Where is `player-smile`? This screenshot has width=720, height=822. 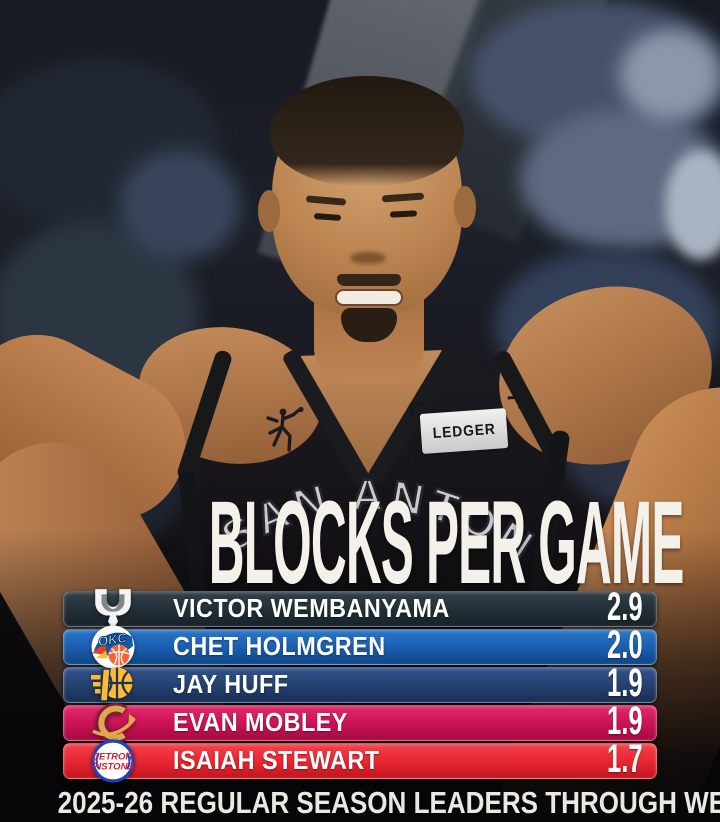 player-smile is located at coordinates (369, 297).